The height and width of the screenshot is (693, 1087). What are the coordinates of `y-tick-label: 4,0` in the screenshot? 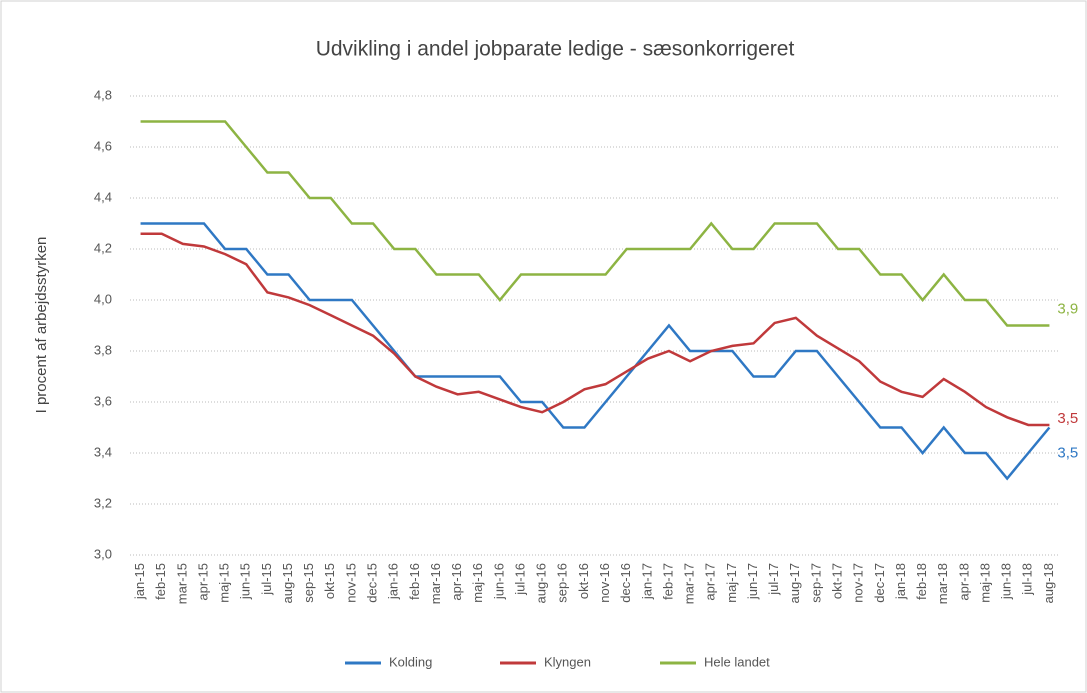 It's located at (103, 298).